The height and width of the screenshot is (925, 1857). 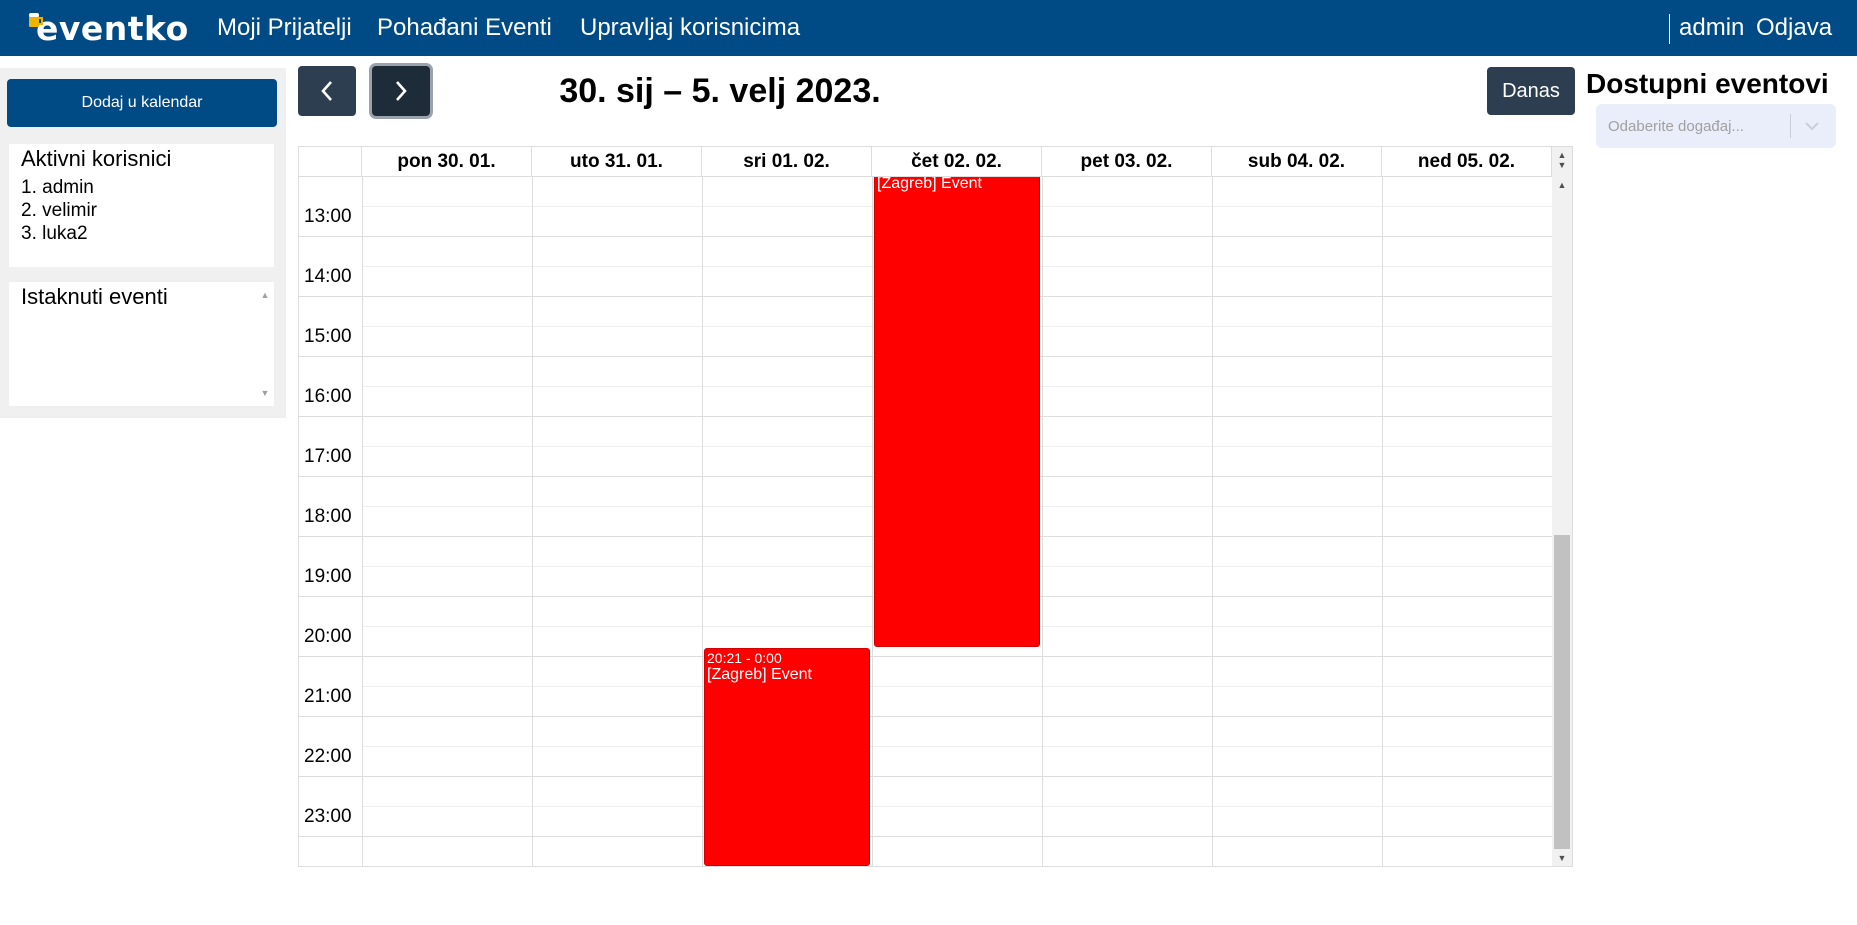 I want to click on hour-label: 16:00, so click(x=328, y=396).